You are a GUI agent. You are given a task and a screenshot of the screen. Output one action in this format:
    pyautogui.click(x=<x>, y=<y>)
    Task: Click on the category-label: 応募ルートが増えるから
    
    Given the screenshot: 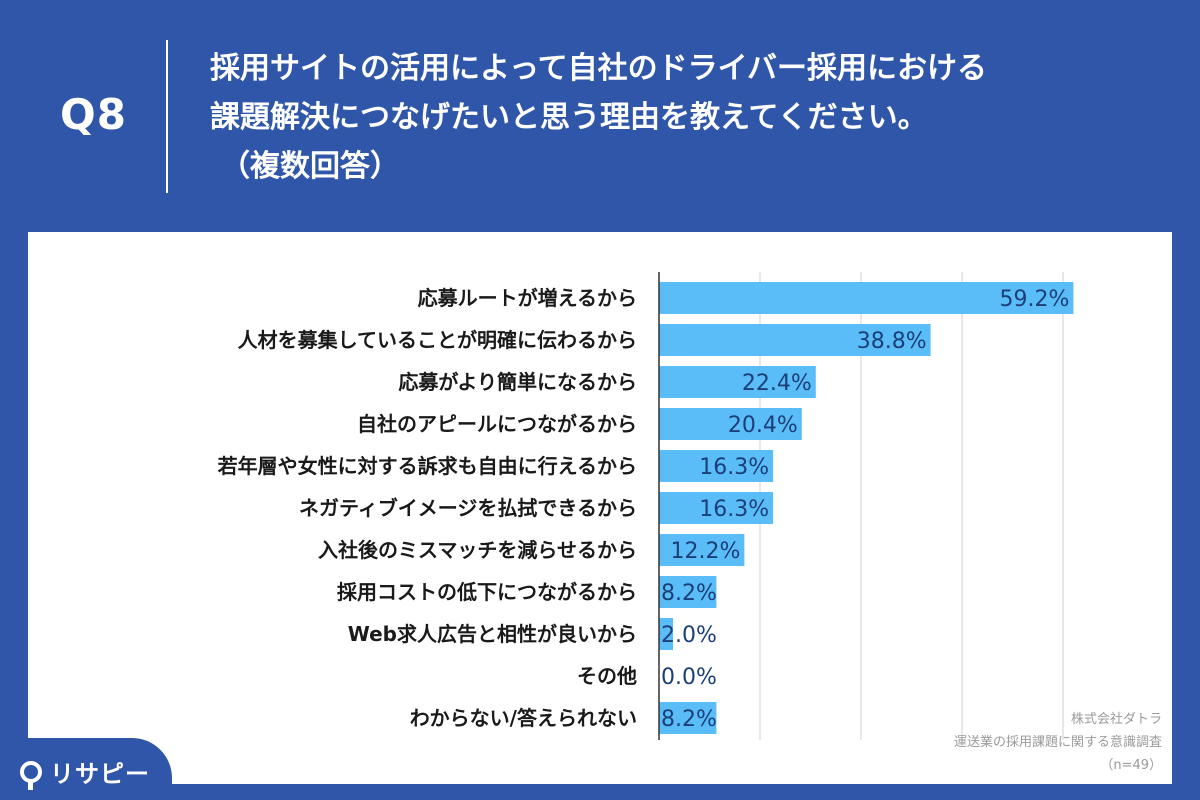 What is the action you would take?
    pyautogui.click(x=527, y=298)
    